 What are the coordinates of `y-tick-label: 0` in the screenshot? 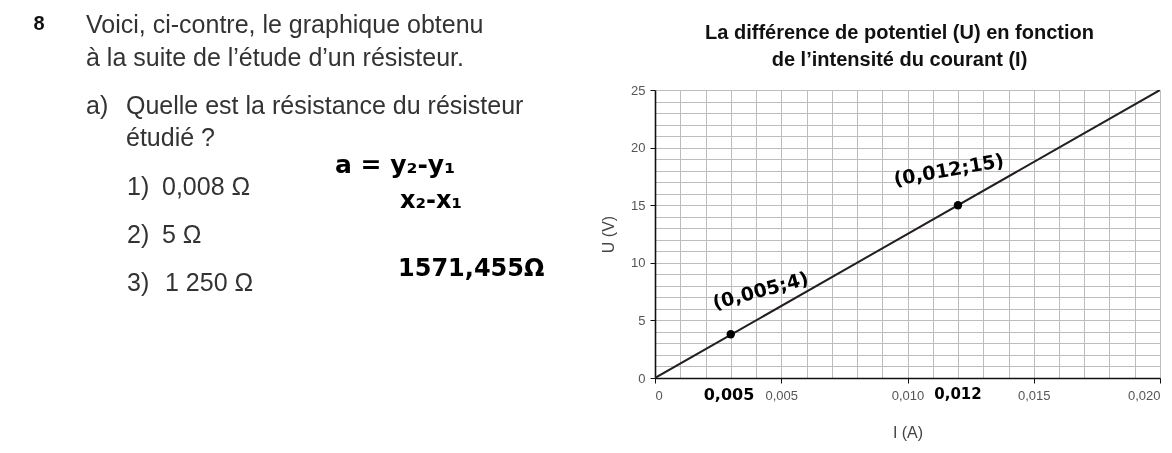 It's located at (642, 378).